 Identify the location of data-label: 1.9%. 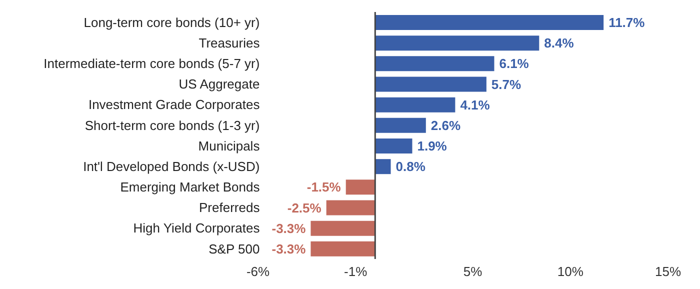
(432, 146).